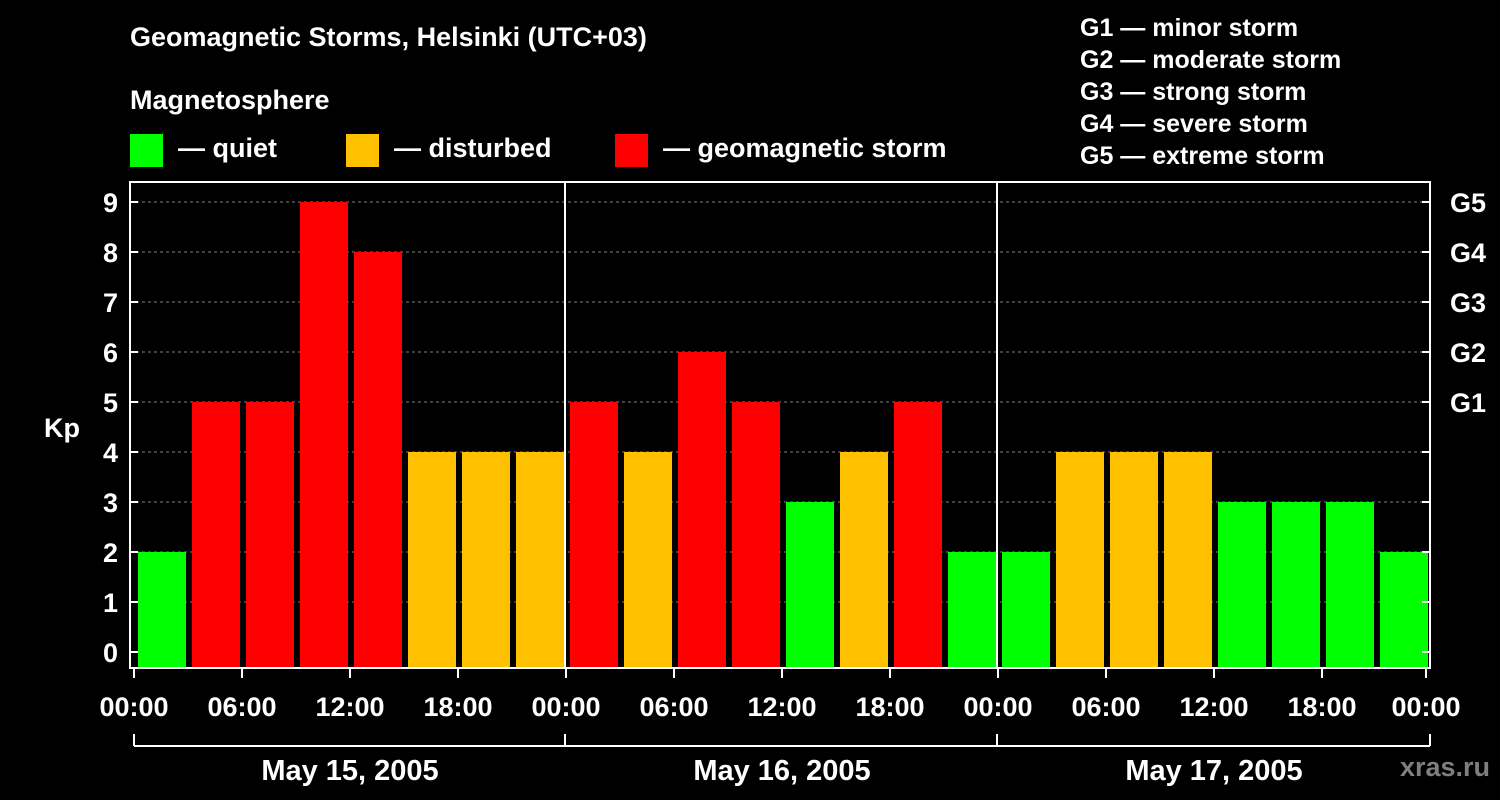 This screenshot has height=800, width=1500. I want to click on legend-swatch-storm, so click(631, 150).